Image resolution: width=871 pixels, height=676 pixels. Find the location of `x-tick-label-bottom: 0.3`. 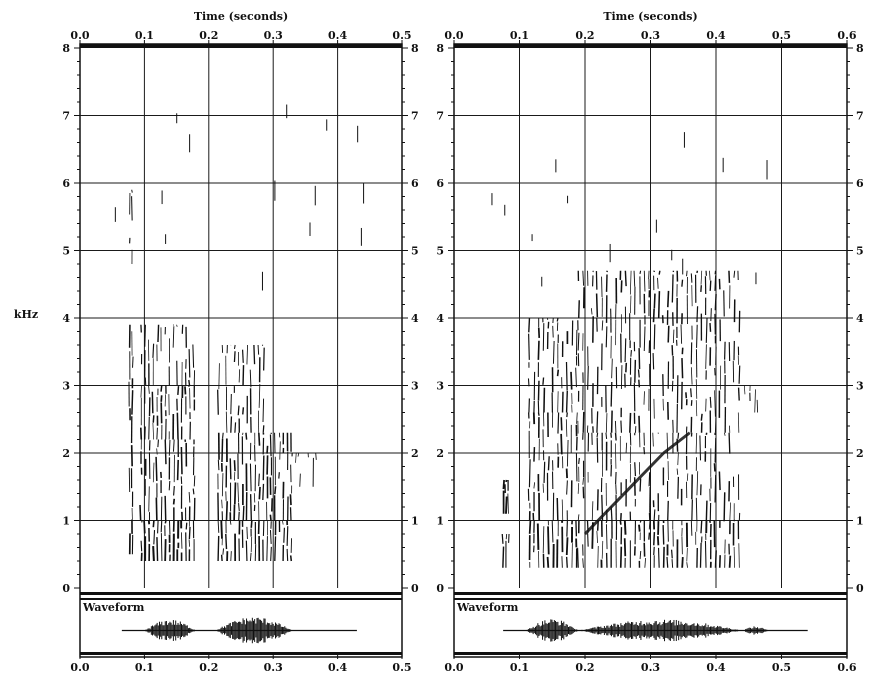

x-tick-label-bottom: 0.3 is located at coordinates (273, 667).